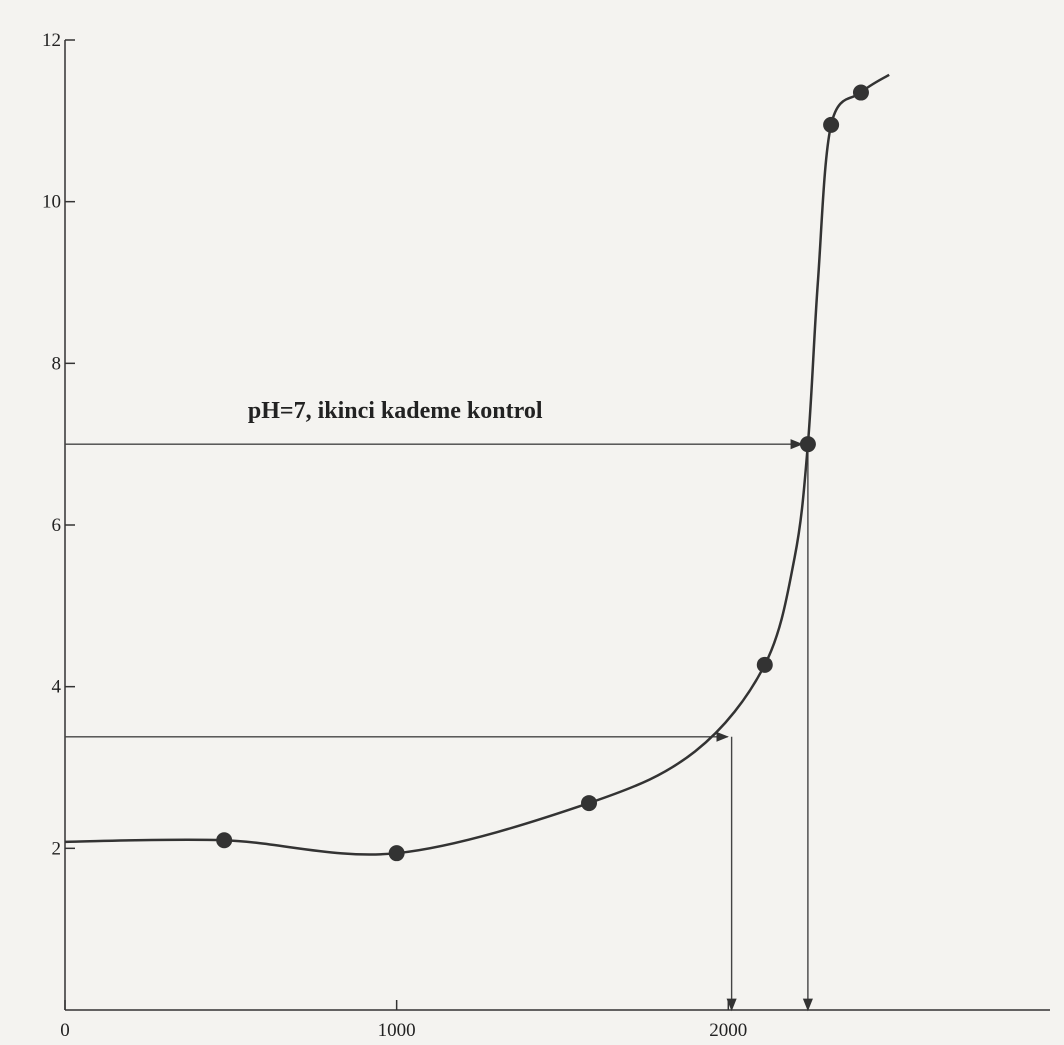 The width and height of the screenshot is (1064, 1045). Describe the element at coordinates (57, 848) in the screenshot. I see `y-tick-label: 2` at that location.